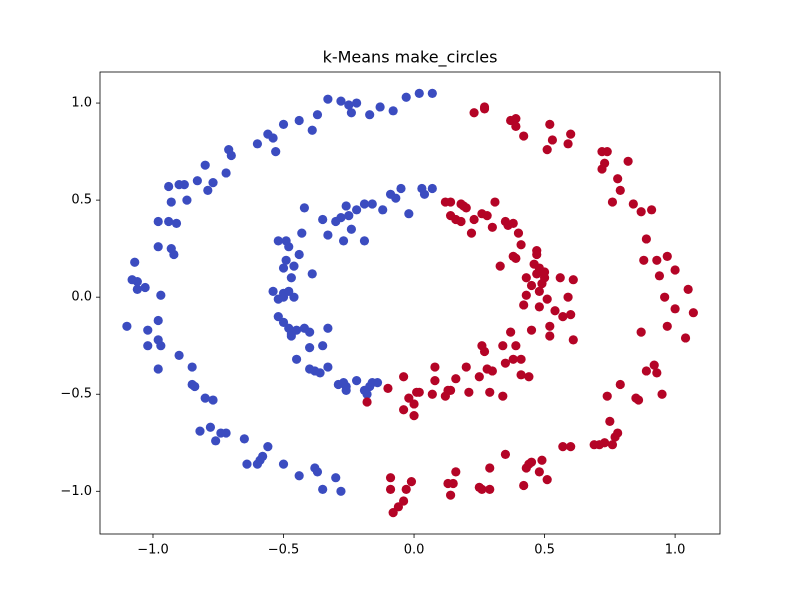 This screenshot has height=600, width=800. I want to click on x-tick-label: 0.5, so click(544, 550).